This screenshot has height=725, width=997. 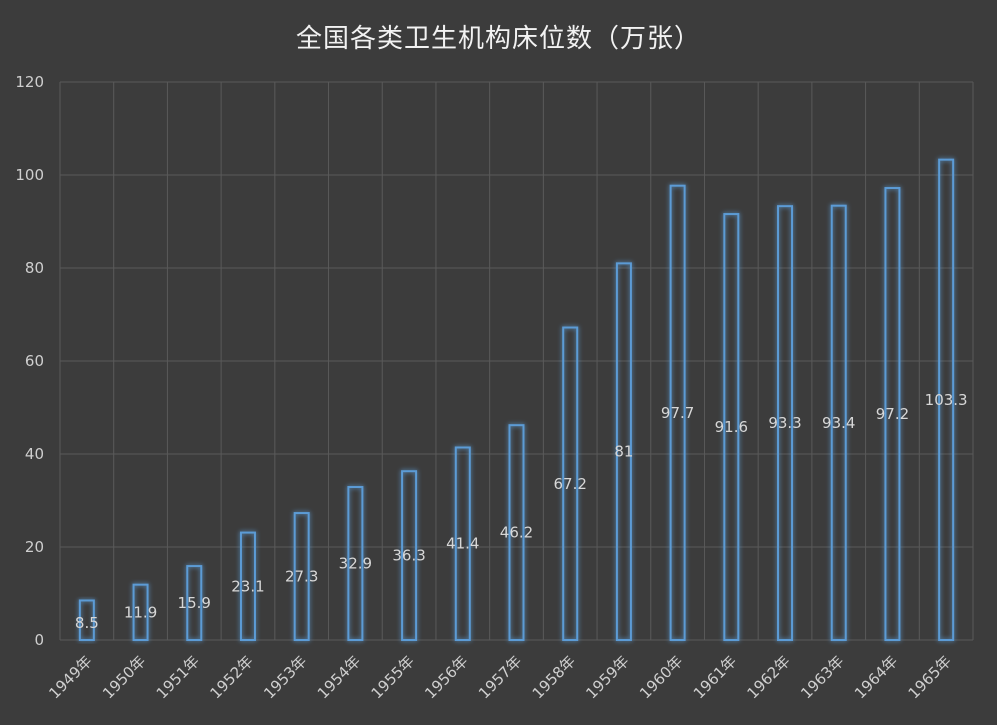 I want to click on data-label: 32.9, so click(x=355, y=564).